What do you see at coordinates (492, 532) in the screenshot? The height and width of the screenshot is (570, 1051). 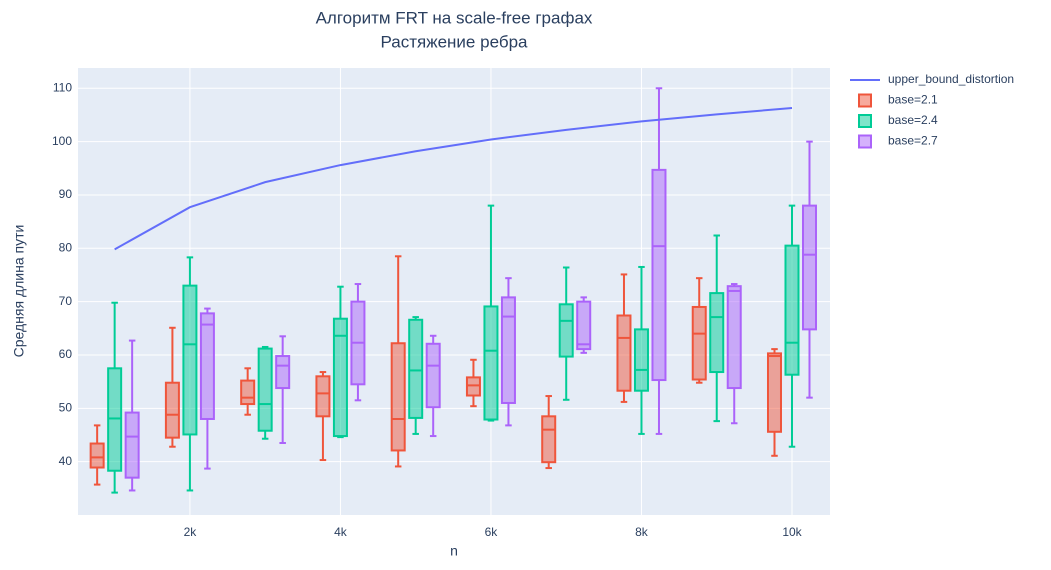 I see `x-tick-label: 6k` at bounding box center [492, 532].